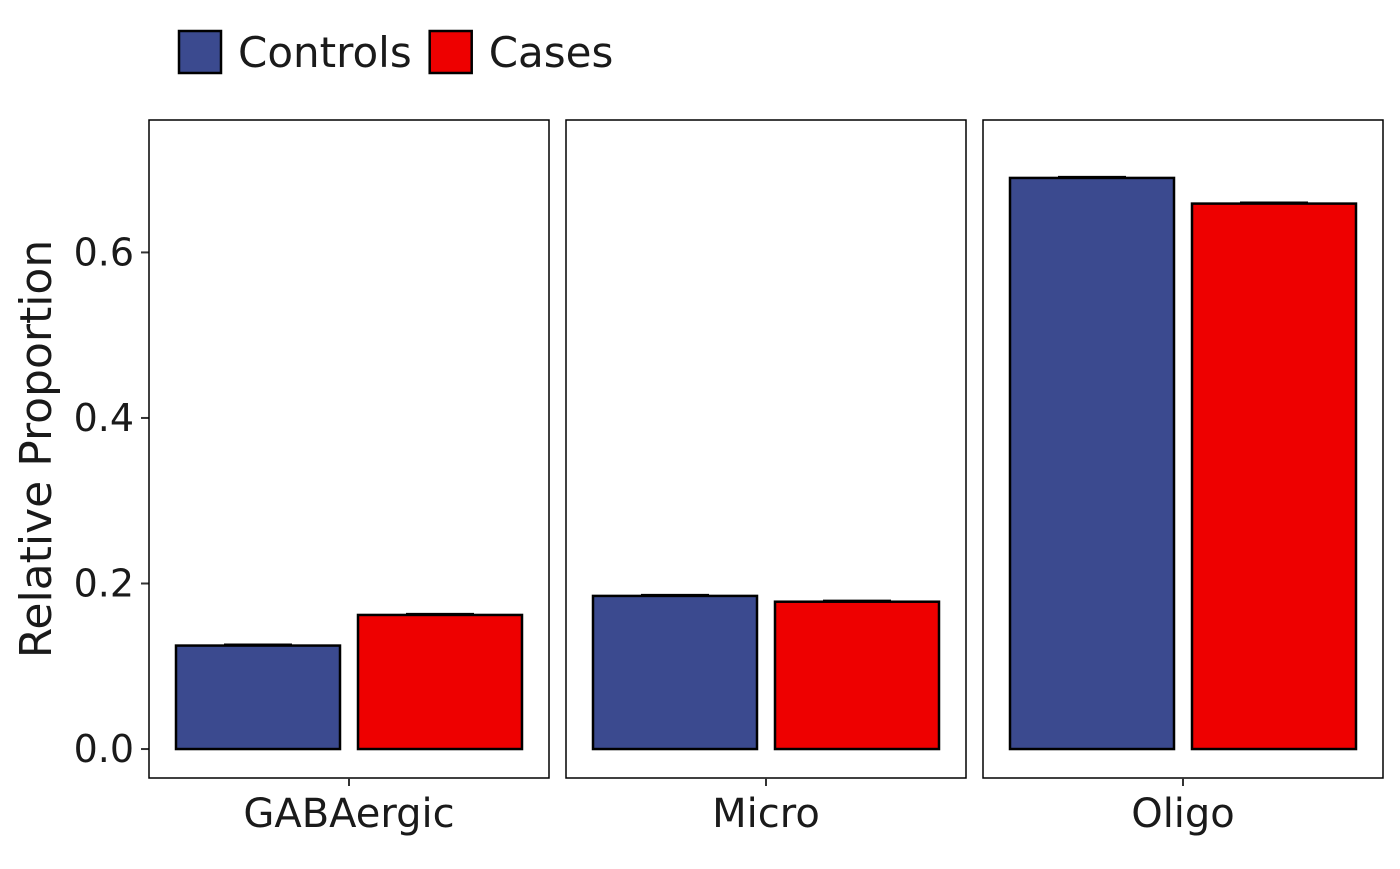  Describe the element at coordinates (675, 672) in the screenshot. I see `bar-micro-controls` at that location.